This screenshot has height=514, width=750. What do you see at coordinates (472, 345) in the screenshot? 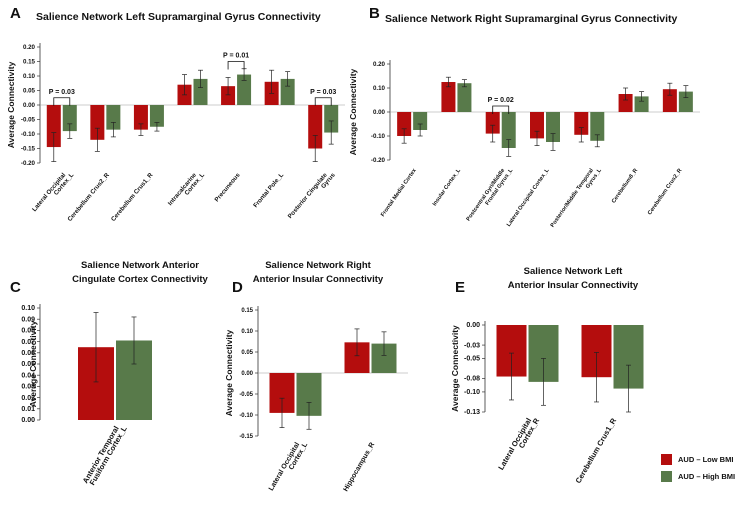
I see `panel-e-ytick-label: -0.03` at bounding box center [472, 345].